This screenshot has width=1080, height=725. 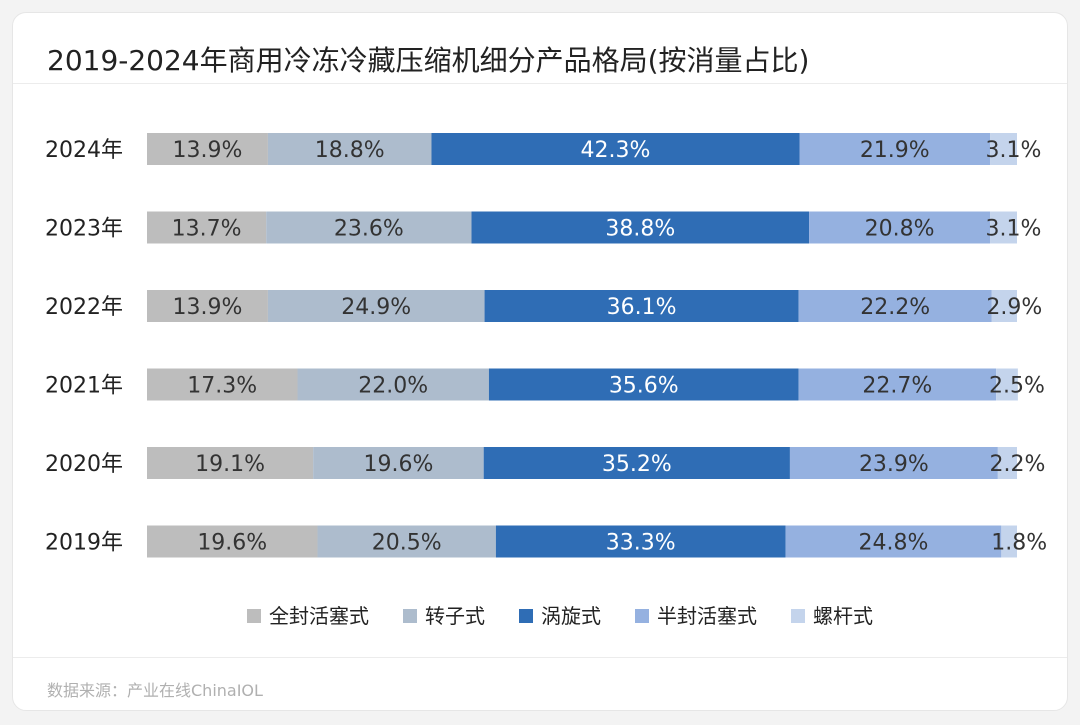 I want to click on data-label: 24.9%, so click(x=376, y=307).